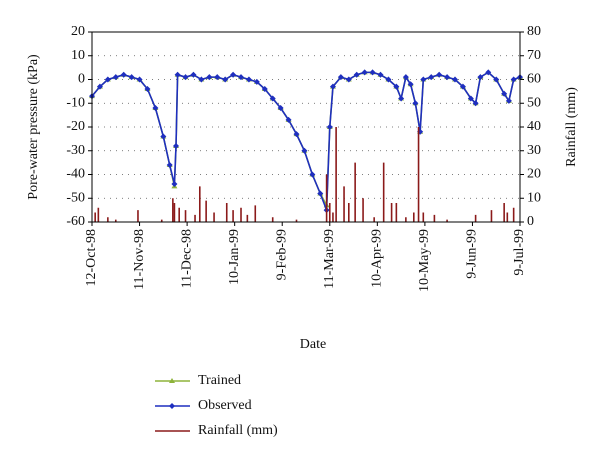 Image resolution: width=600 pixels, height=464 pixels. I want to click on y2-tick-label: 30, so click(534, 150).